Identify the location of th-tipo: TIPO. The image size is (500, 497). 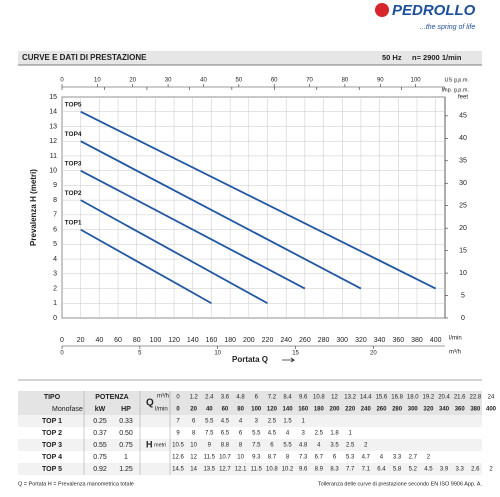
(52, 397).